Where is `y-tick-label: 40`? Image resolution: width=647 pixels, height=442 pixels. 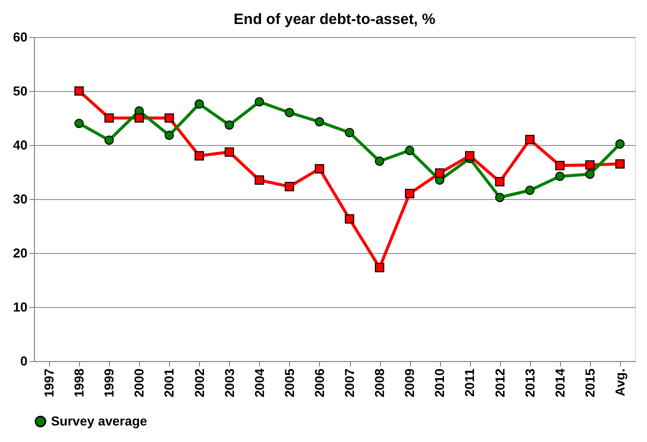
y-tick-label: 40 is located at coordinates (20, 145).